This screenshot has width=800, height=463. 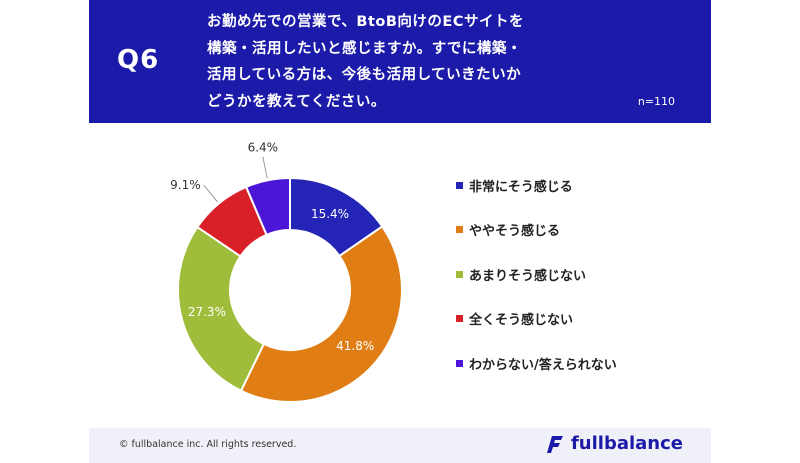 I want to click on copyright-text: © fullbalance inc. All rights reserved., so click(x=208, y=444).